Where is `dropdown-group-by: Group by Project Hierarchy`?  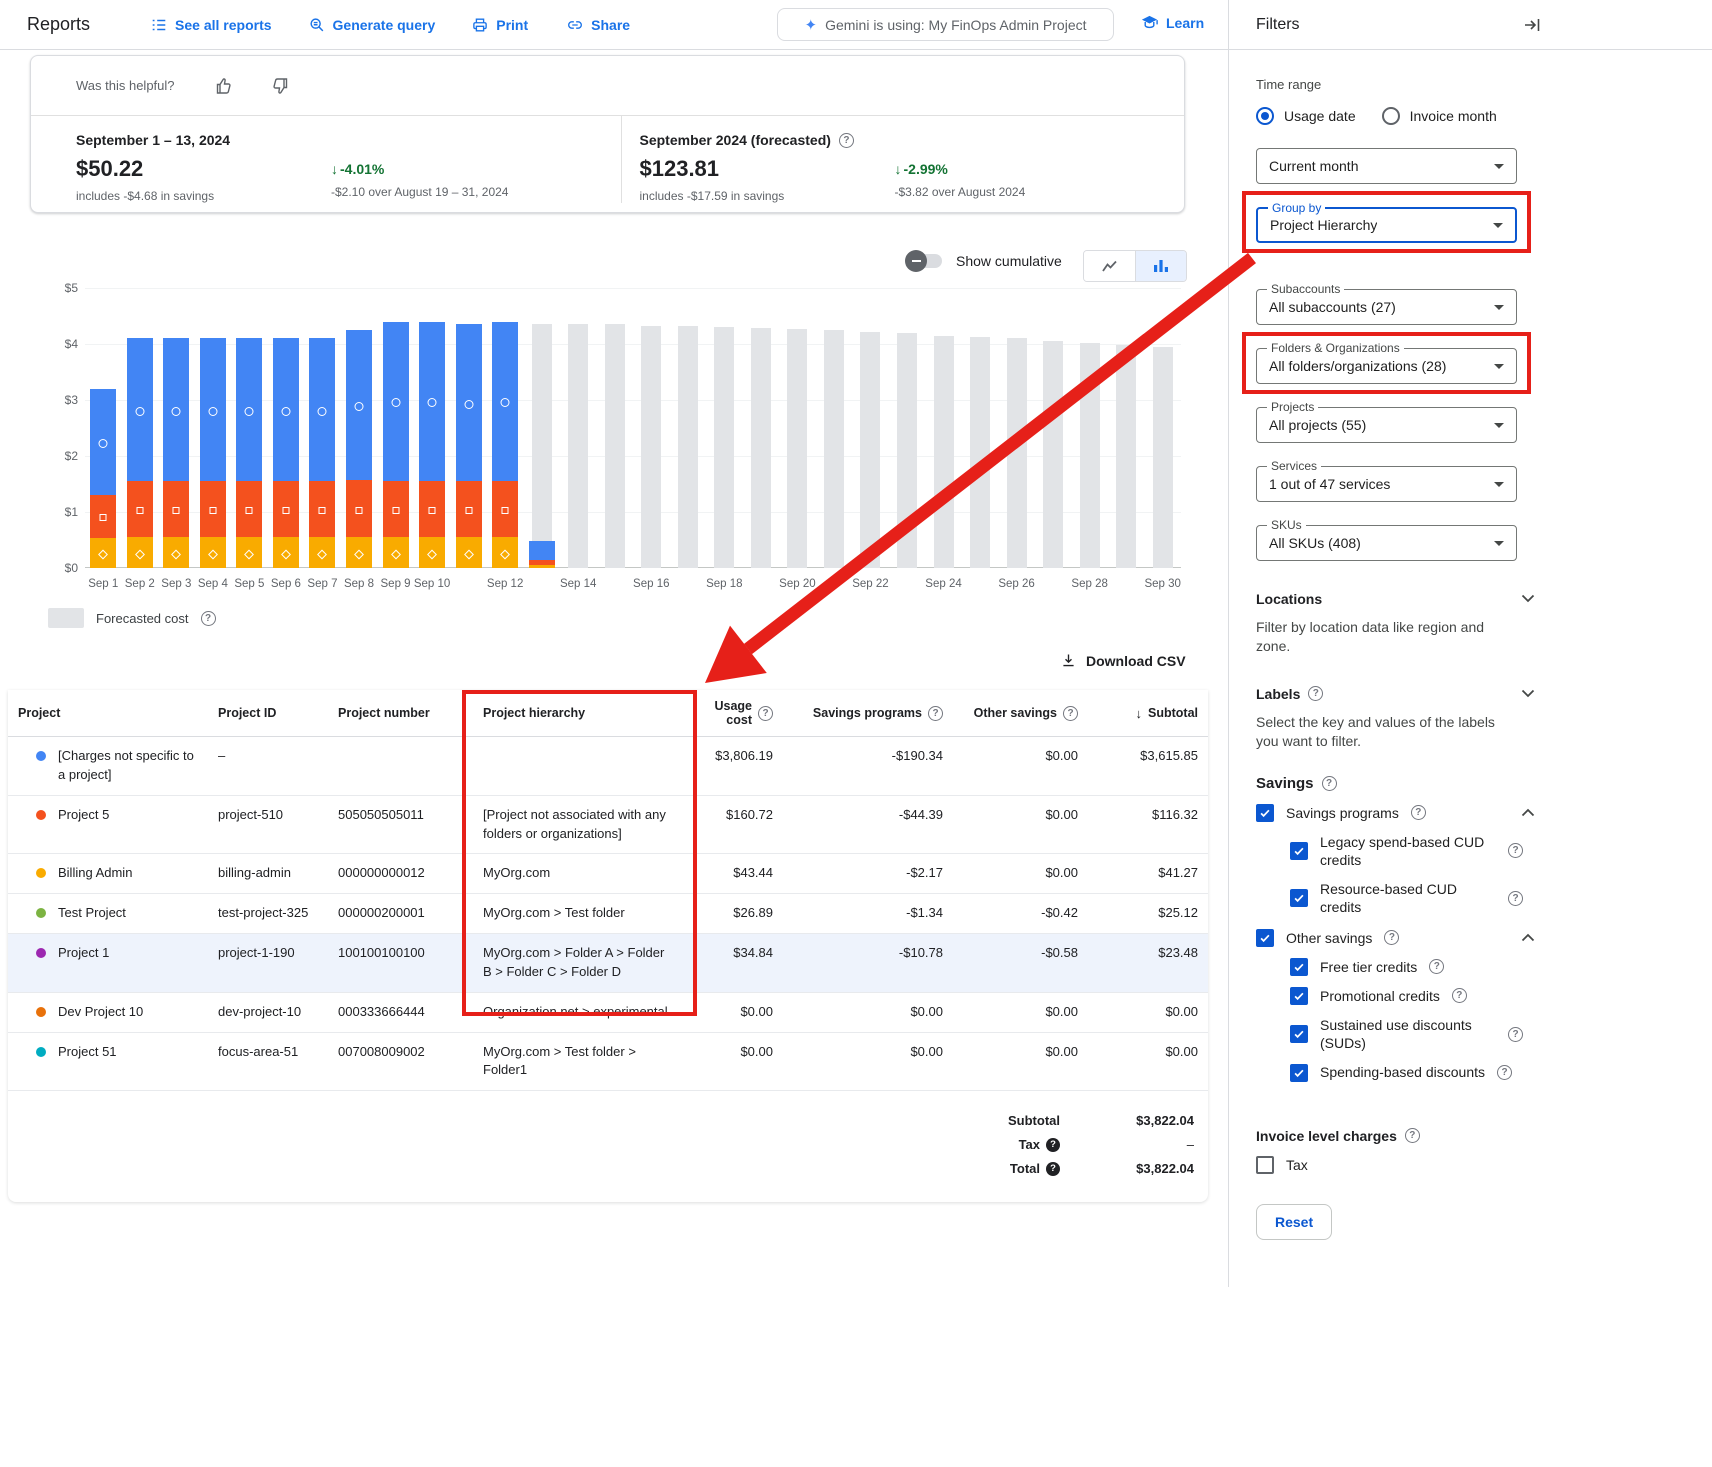 dropdown-group-by: Group by Project Hierarchy is located at coordinates (1386, 222).